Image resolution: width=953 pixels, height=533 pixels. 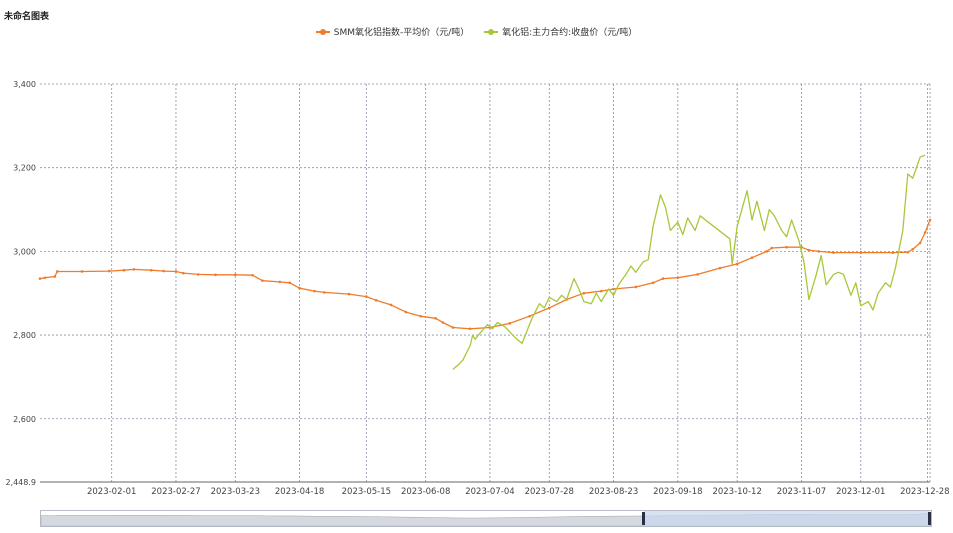 I want to click on y-tick-label: 2,800, so click(x=24, y=335).